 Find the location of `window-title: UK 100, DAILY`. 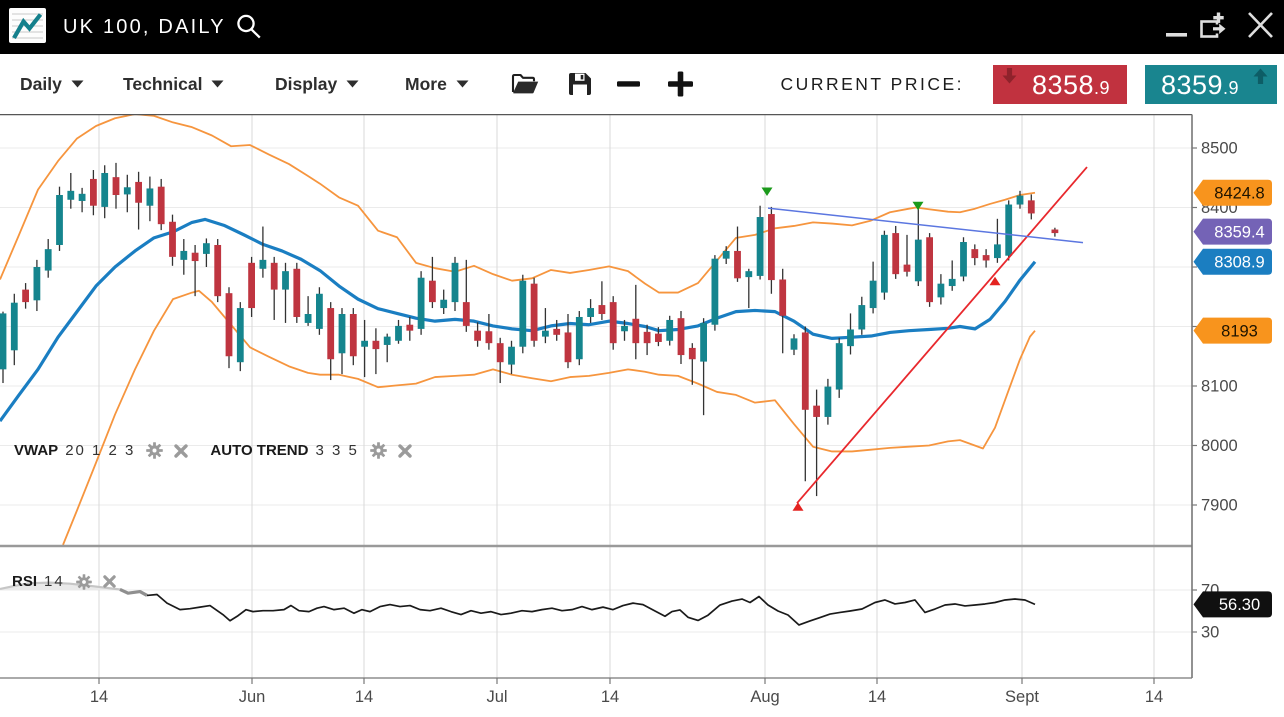

window-title: UK 100, DAILY is located at coordinates (144, 27).